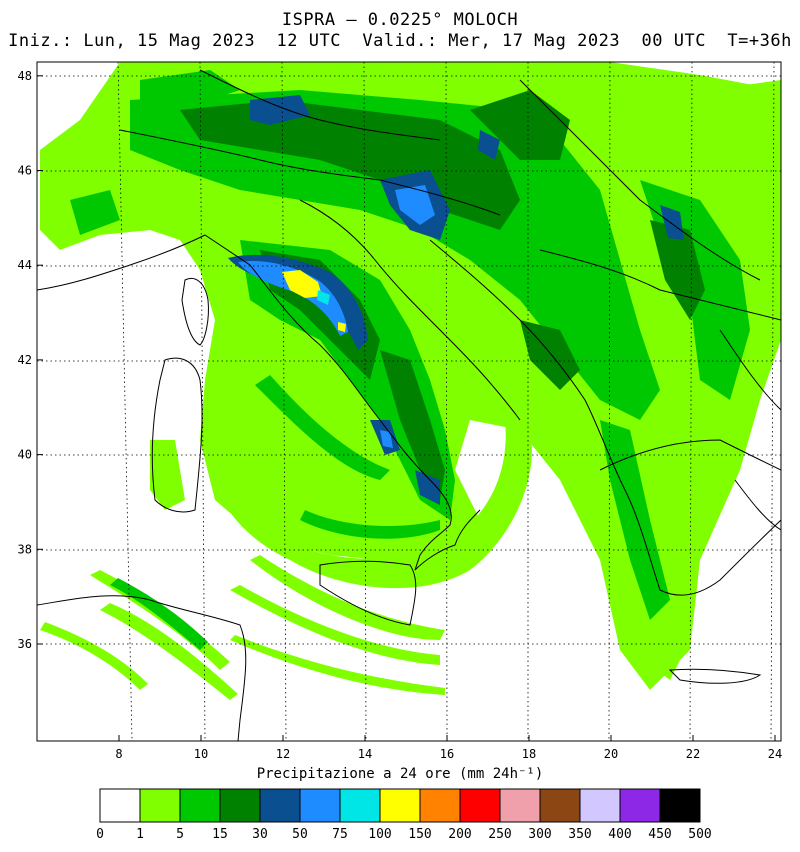 The width and height of the screenshot is (800, 852). Describe the element at coordinates (25, 644) in the screenshot. I see `lat-tick-label: 36` at that location.